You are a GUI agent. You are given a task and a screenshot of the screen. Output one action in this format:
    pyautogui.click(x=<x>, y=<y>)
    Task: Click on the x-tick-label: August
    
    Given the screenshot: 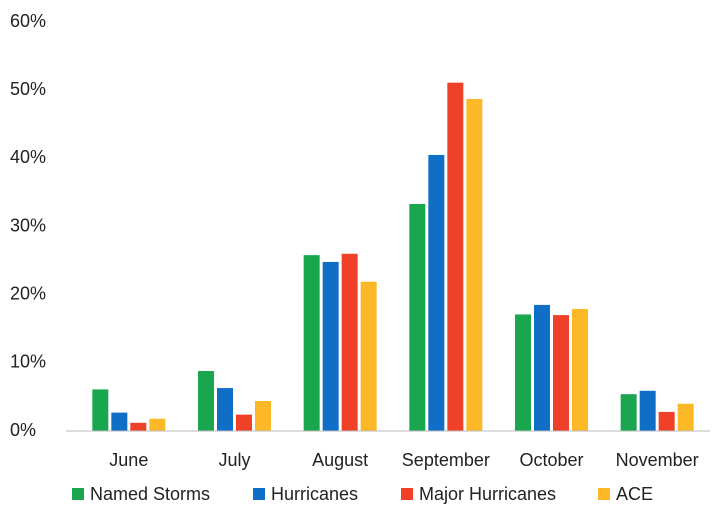 What is the action you would take?
    pyautogui.click(x=340, y=460)
    